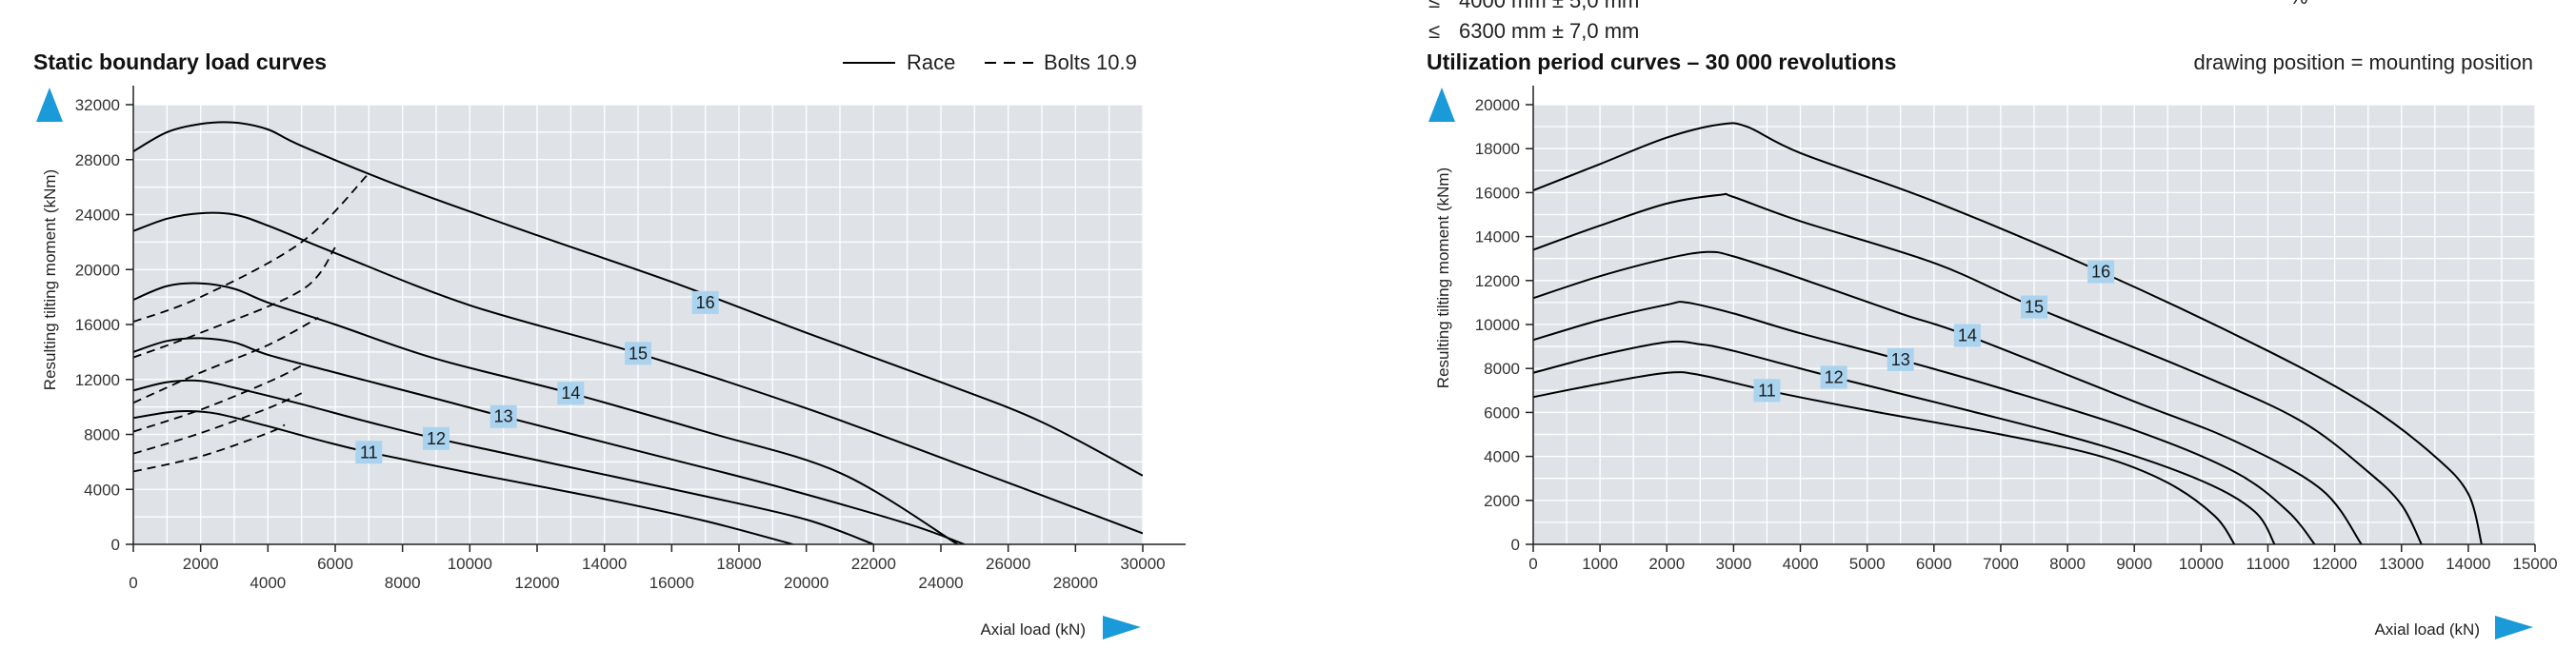  I want to click on header-right-fragment: %, so click(2298, 5).